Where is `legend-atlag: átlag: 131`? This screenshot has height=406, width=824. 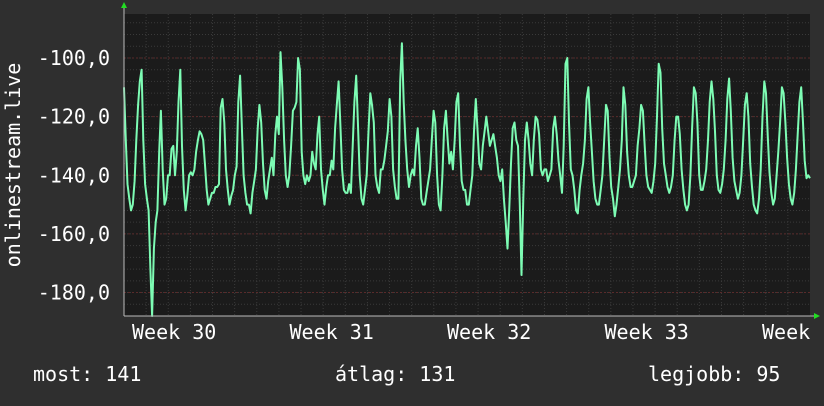
legend-atlag: átlag: 131 is located at coordinates (395, 374).